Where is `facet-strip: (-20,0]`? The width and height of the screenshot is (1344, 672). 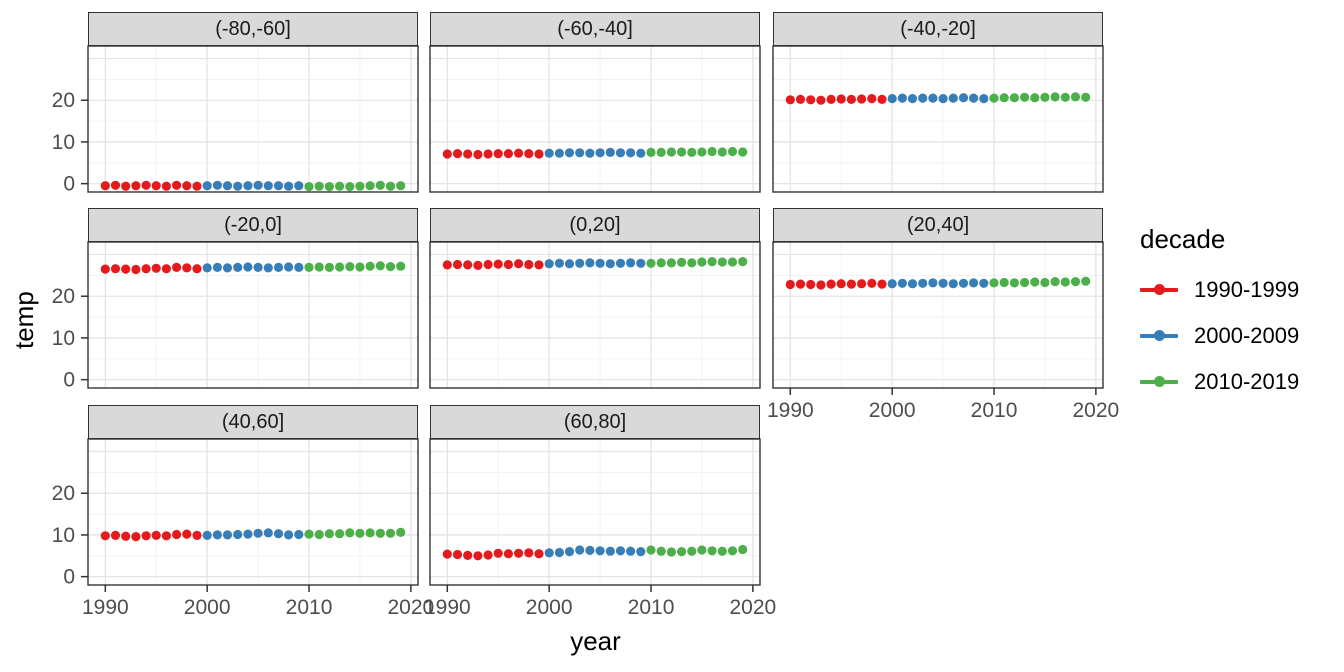 facet-strip: (-20,0] is located at coordinates (253, 225).